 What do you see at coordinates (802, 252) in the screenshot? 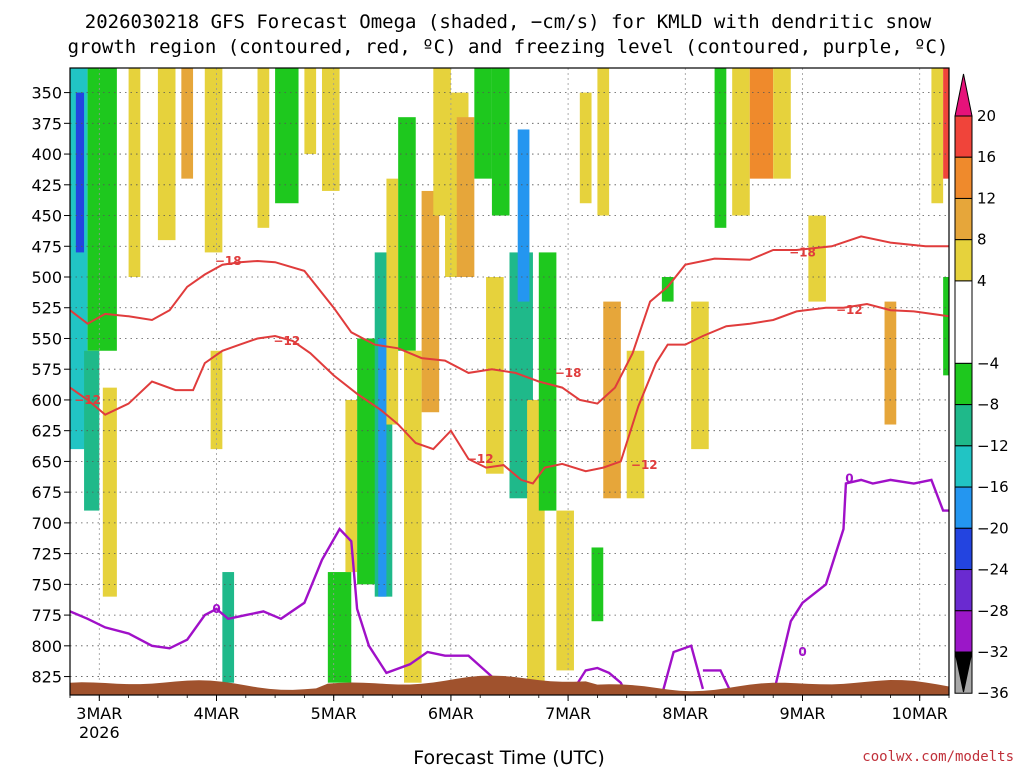
I see `dgz-extra-label-1: −18` at bounding box center [802, 252].